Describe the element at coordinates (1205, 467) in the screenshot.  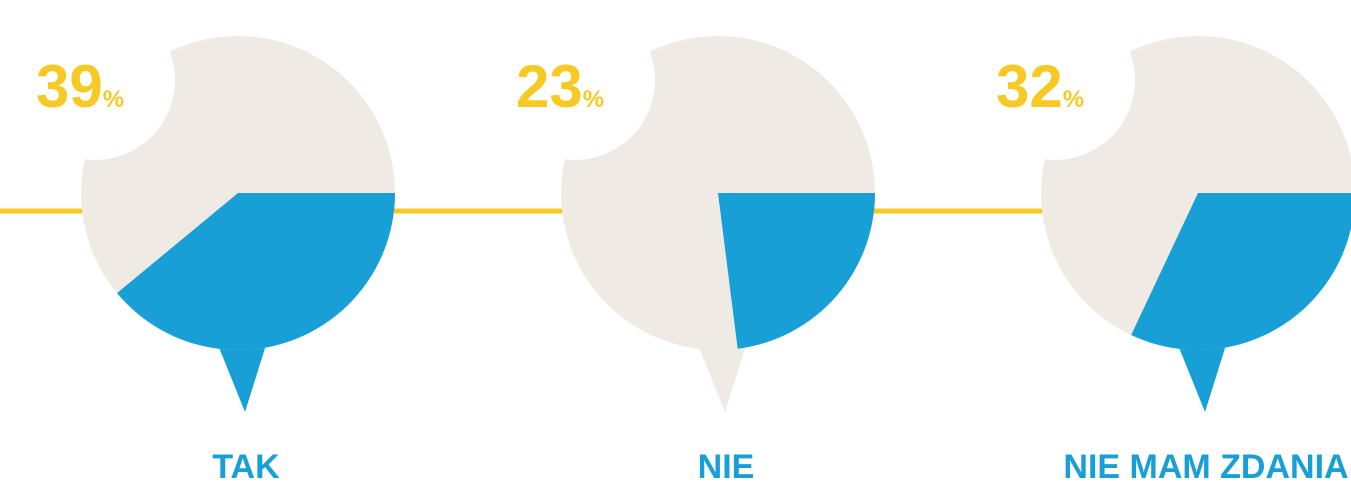
I see `category-label: NIE MAM ZDANIA` at that location.